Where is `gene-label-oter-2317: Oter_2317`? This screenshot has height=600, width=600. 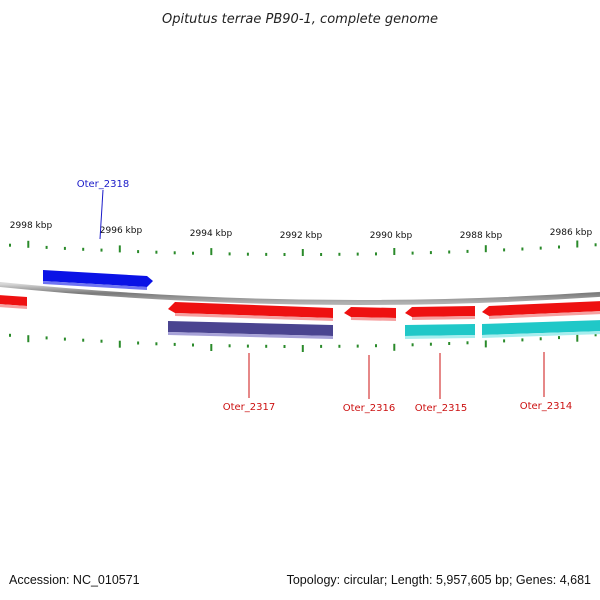
gene-label-oter-2317: Oter_2317 is located at coordinates (249, 407).